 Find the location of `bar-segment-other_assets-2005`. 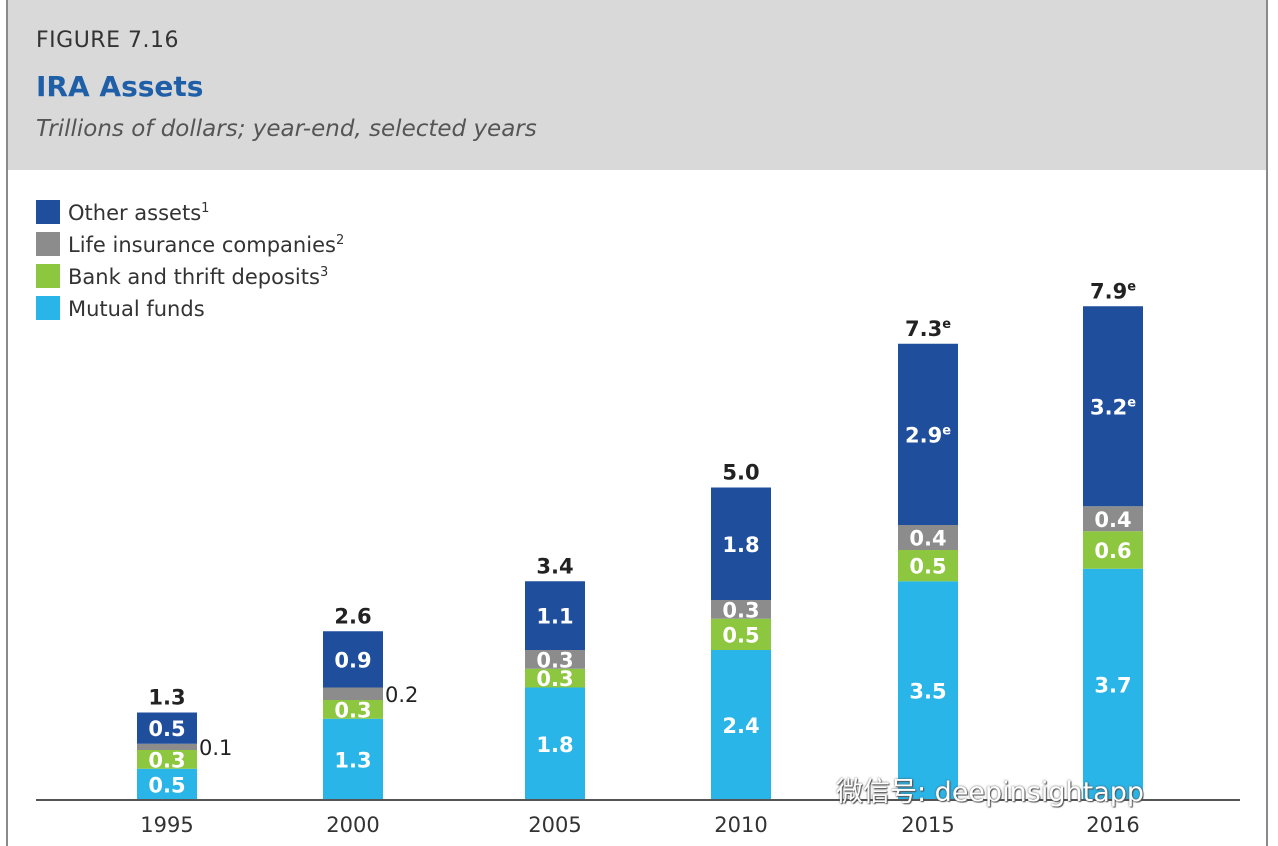

bar-segment-other_assets-2005 is located at coordinates (555, 615).